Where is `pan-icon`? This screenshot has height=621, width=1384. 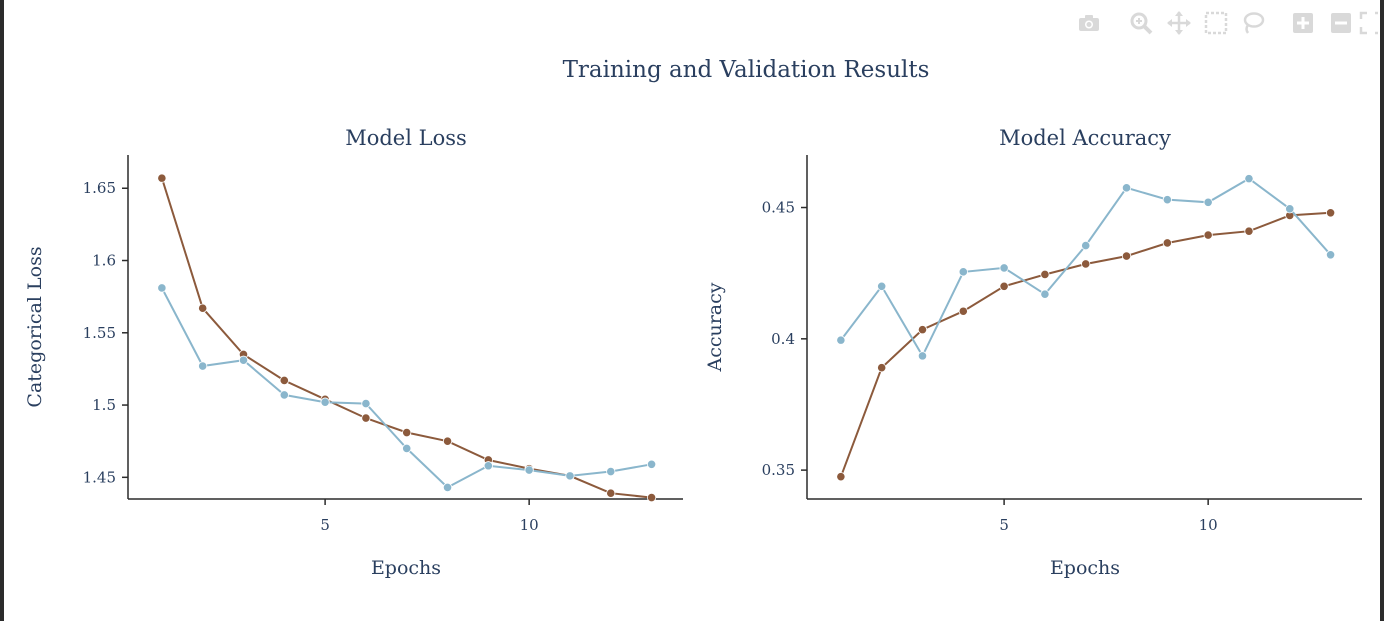 pan-icon is located at coordinates (1179, 23).